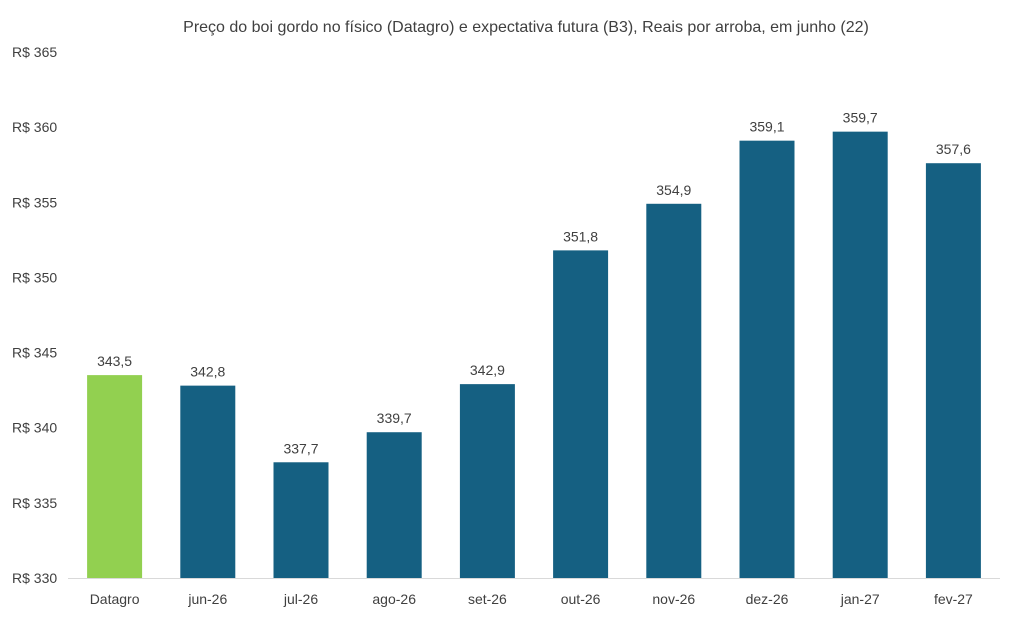 The width and height of the screenshot is (1011, 629). I want to click on y-tick-label: R$ 340, so click(34, 428).